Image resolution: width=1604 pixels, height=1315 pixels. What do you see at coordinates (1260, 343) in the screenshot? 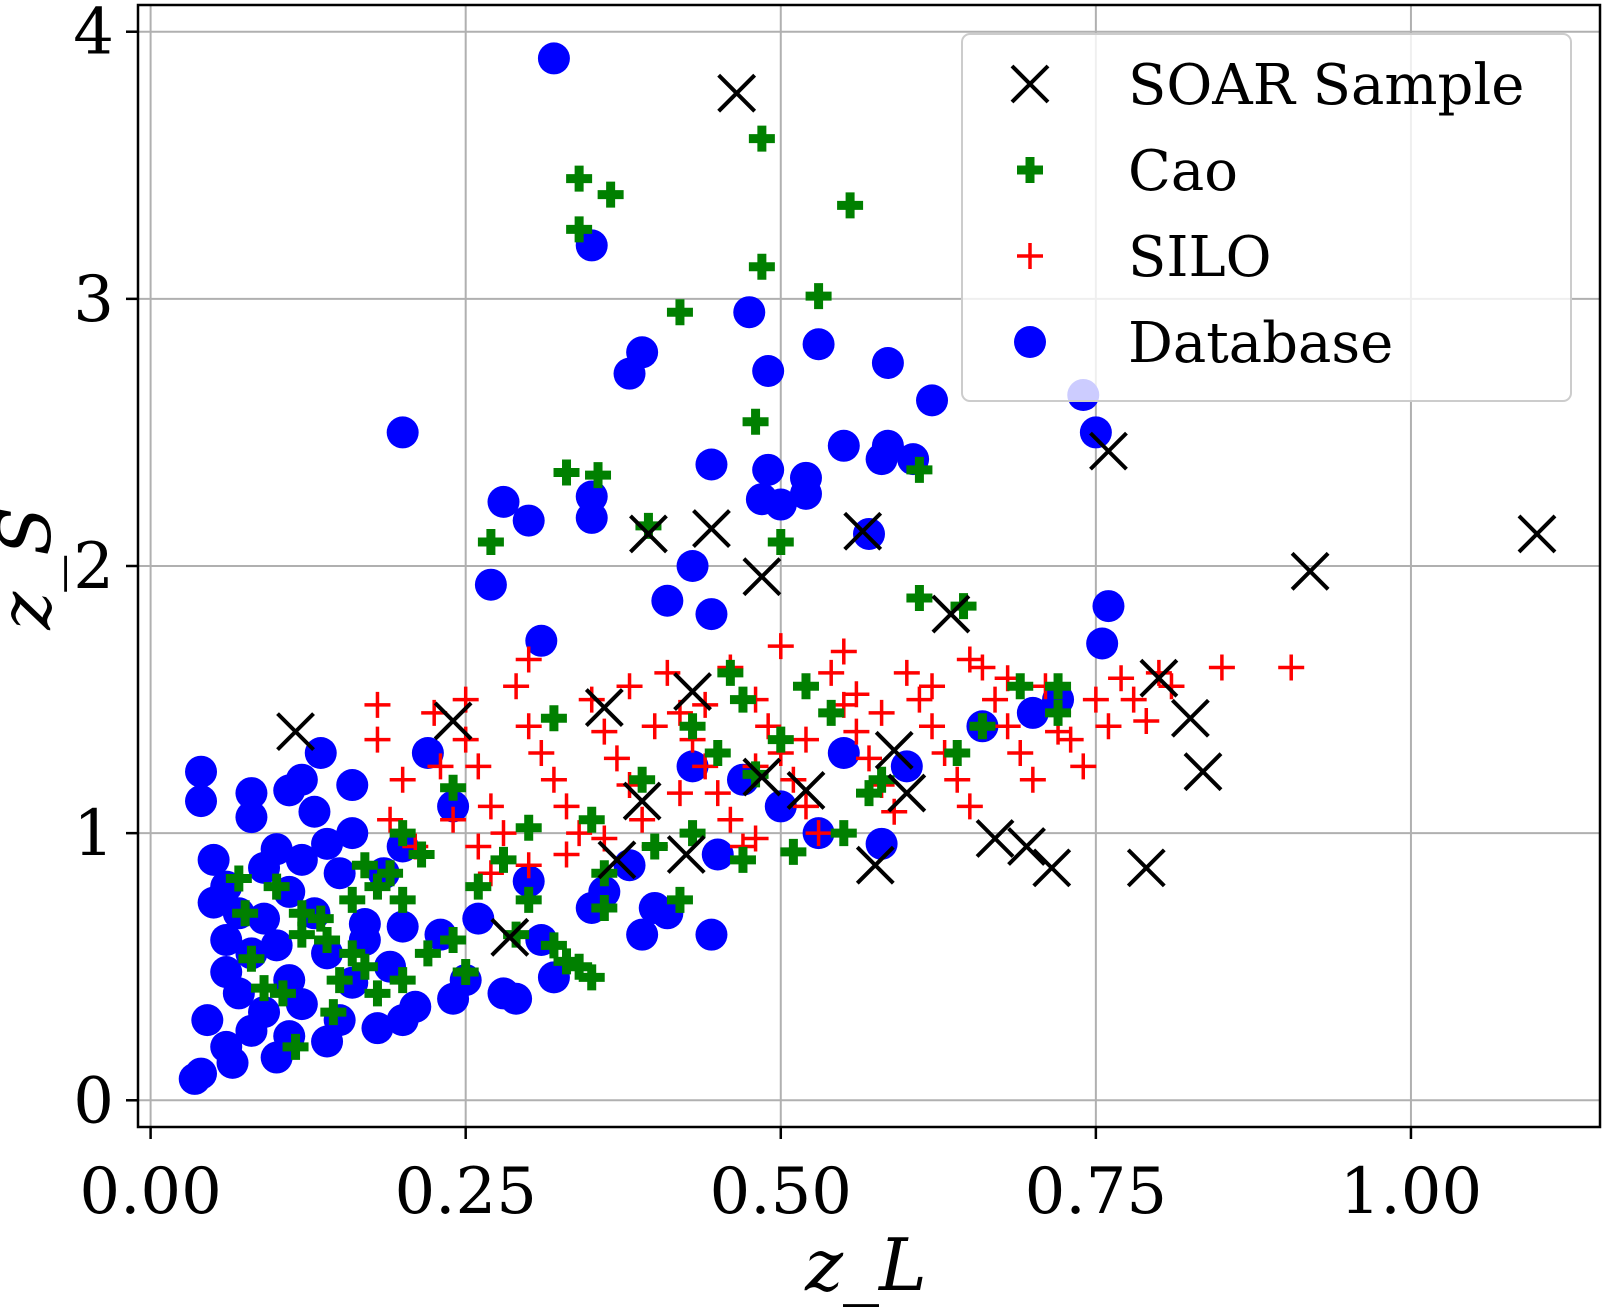
I see `legend-label: Database` at bounding box center [1260, 343].